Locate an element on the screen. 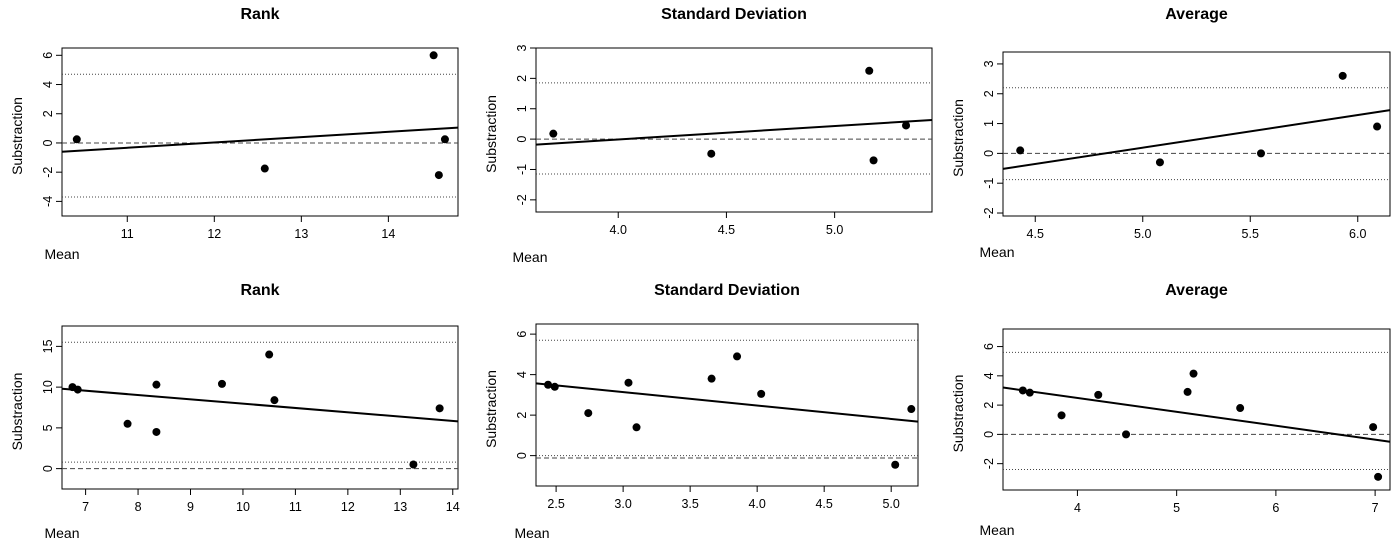 This screenshot has width=1398, height=543. x-tick-label: 5.5 is located at coordinates (1250, 234).